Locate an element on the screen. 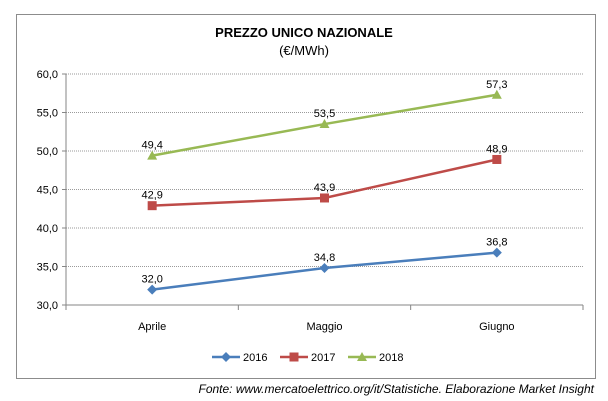  y-tick-label: 30,0 is located at coordinates (47, 306).